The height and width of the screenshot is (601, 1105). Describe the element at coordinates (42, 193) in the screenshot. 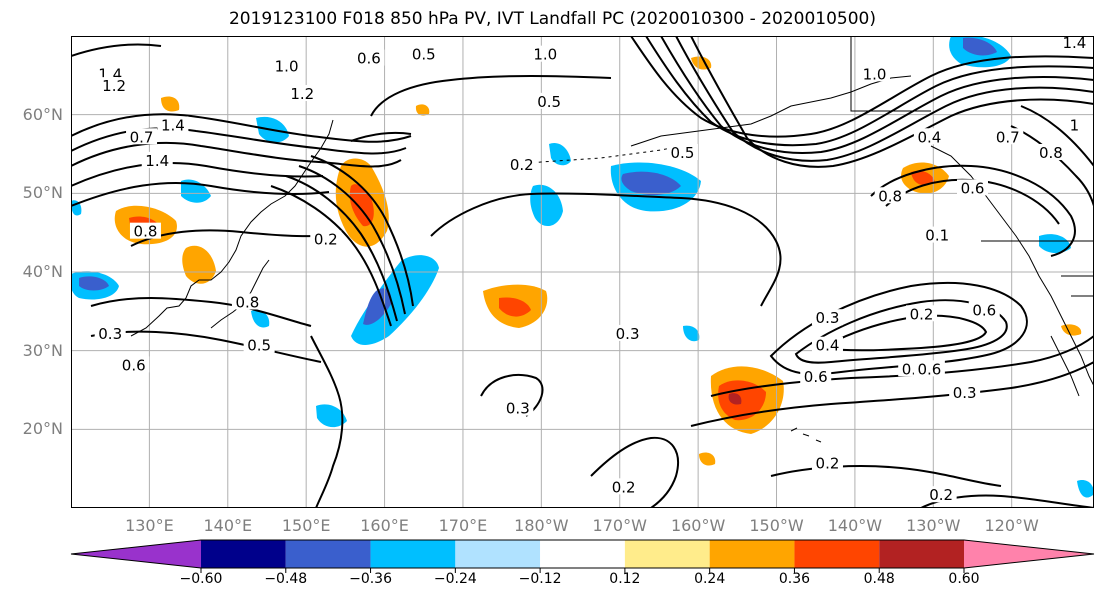

I see `latitude-label: 50°N` at that location.